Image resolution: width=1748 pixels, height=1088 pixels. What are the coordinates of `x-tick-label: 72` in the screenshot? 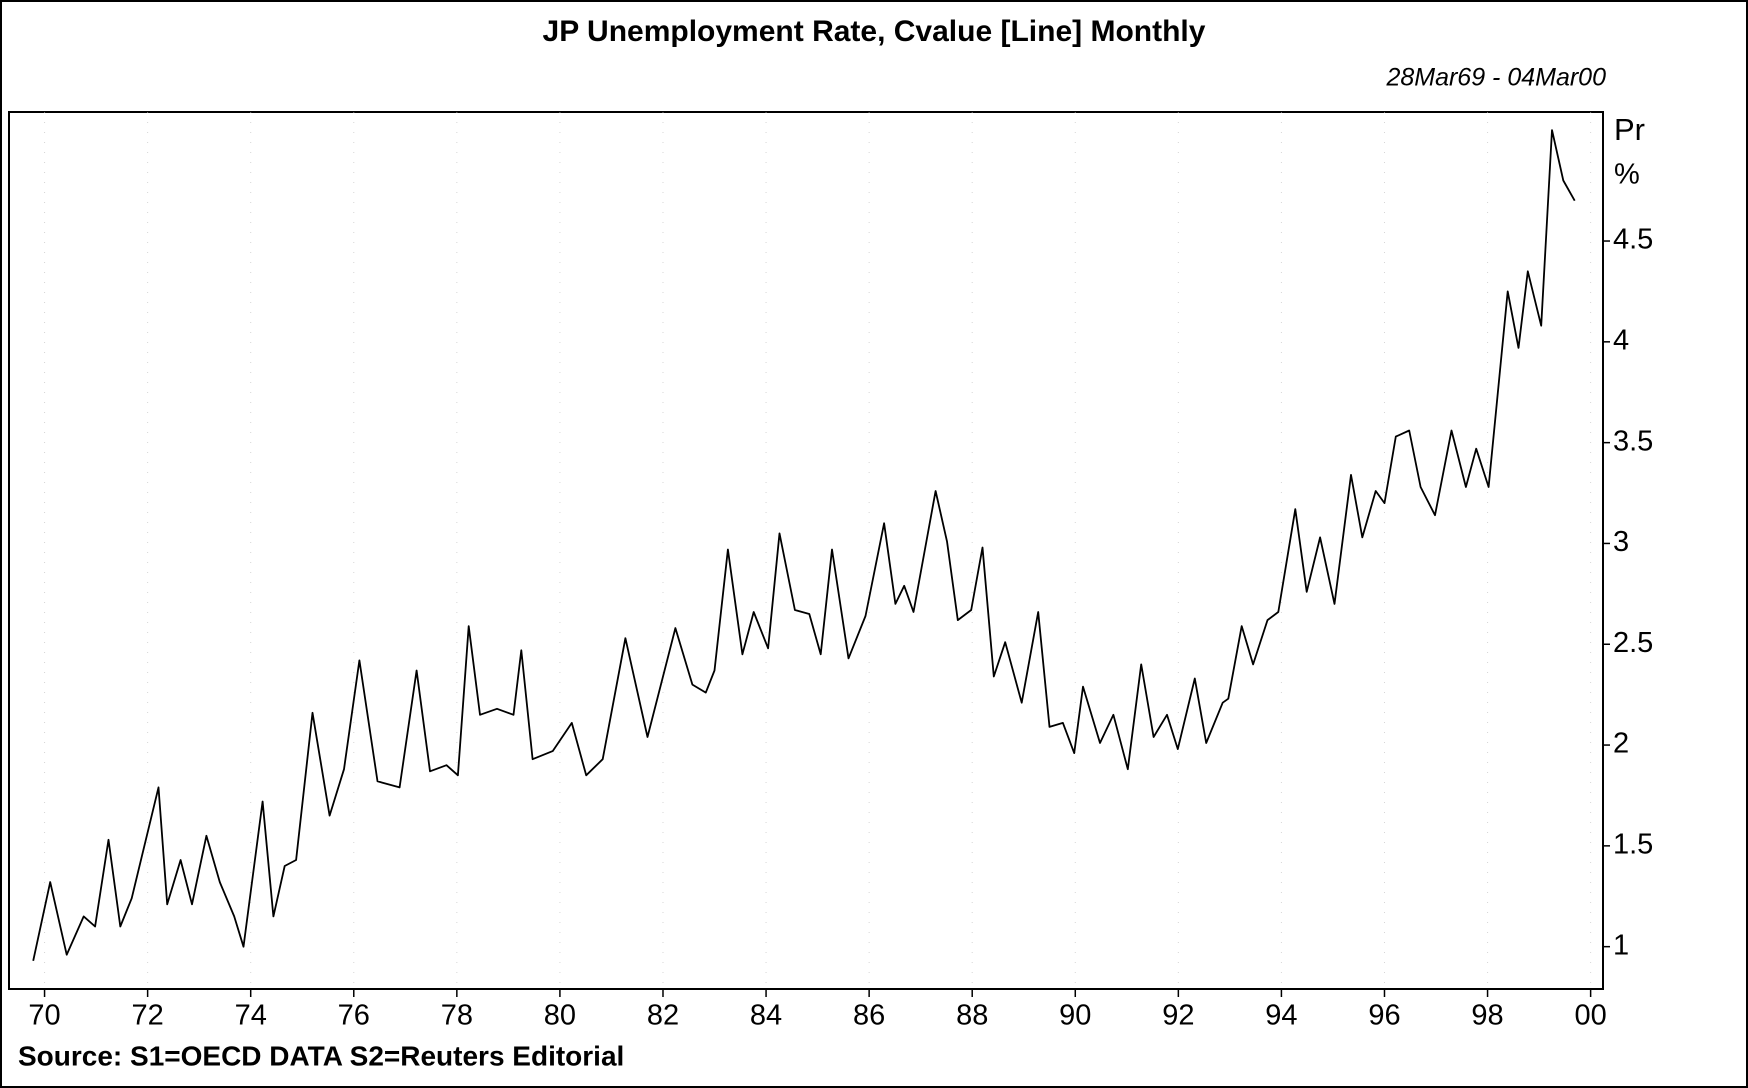 It's located at (147, 1016).